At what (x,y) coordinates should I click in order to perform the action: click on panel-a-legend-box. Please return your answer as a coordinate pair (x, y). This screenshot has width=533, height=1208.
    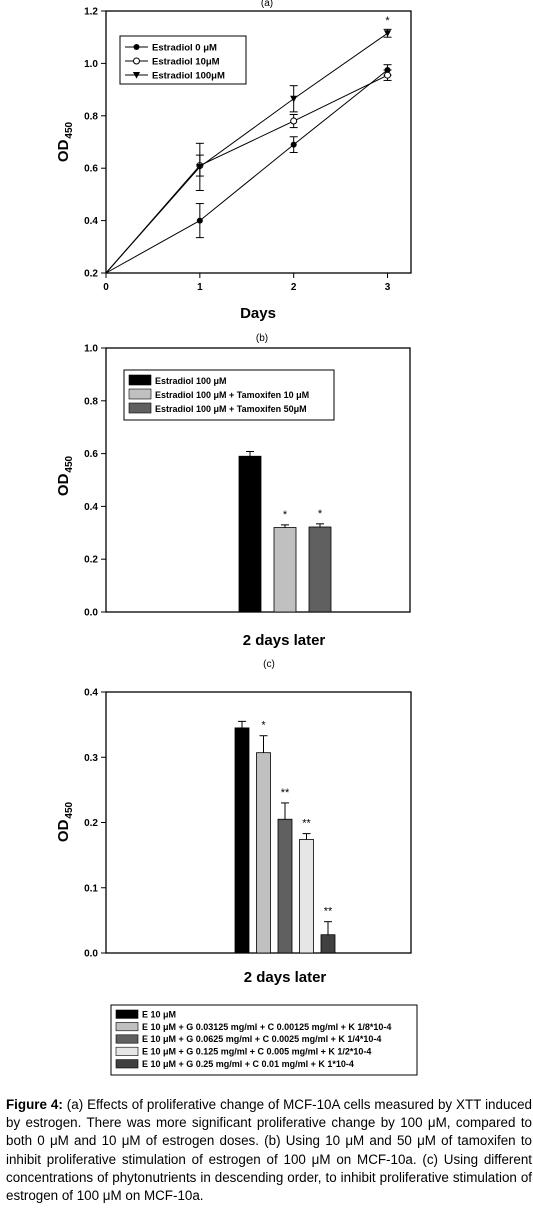
    Looking at the image, I should click on (183, 60).